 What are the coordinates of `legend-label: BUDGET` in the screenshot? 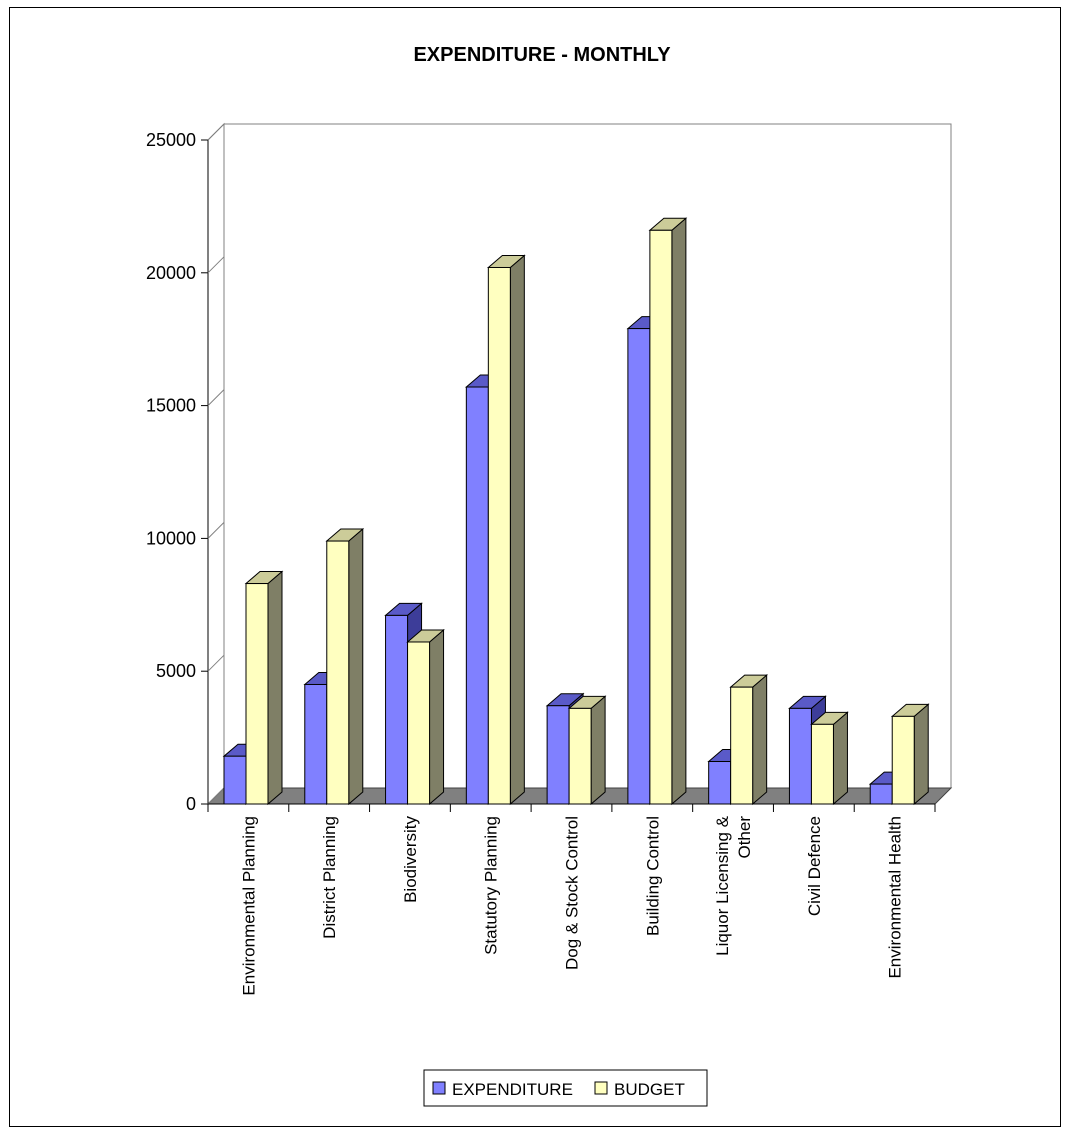 It's located at (649, 1089).